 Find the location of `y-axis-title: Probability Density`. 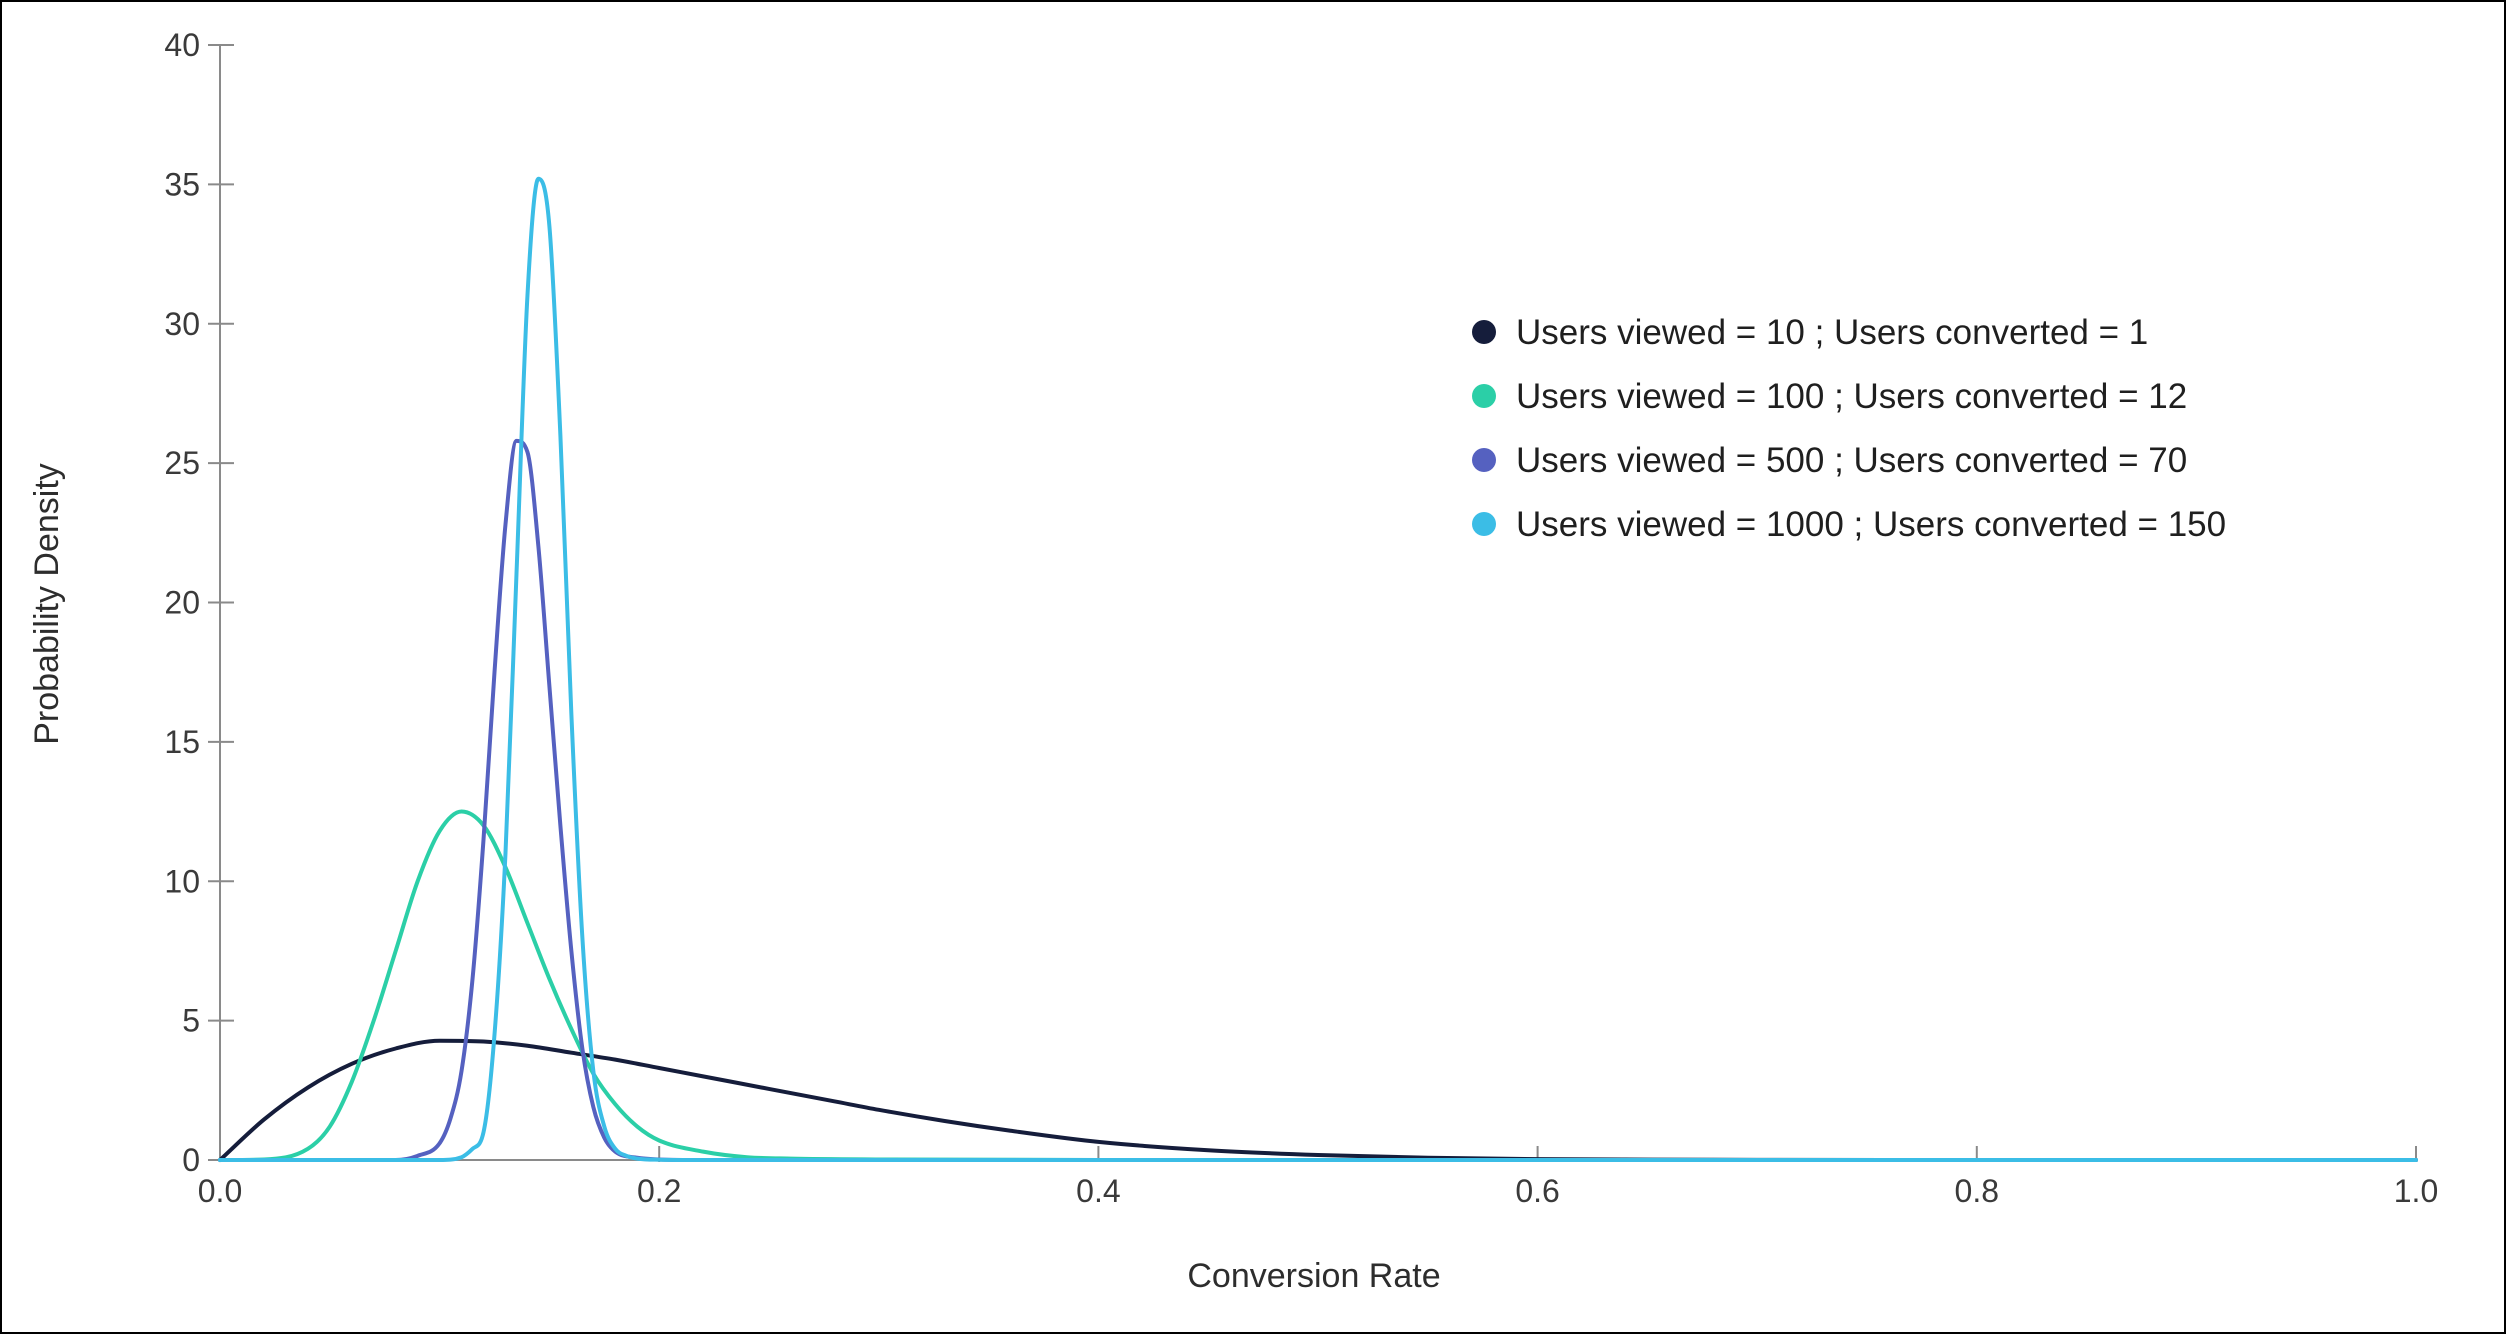

y-axis-title: Probability Density is located at coordinates (47, 604).